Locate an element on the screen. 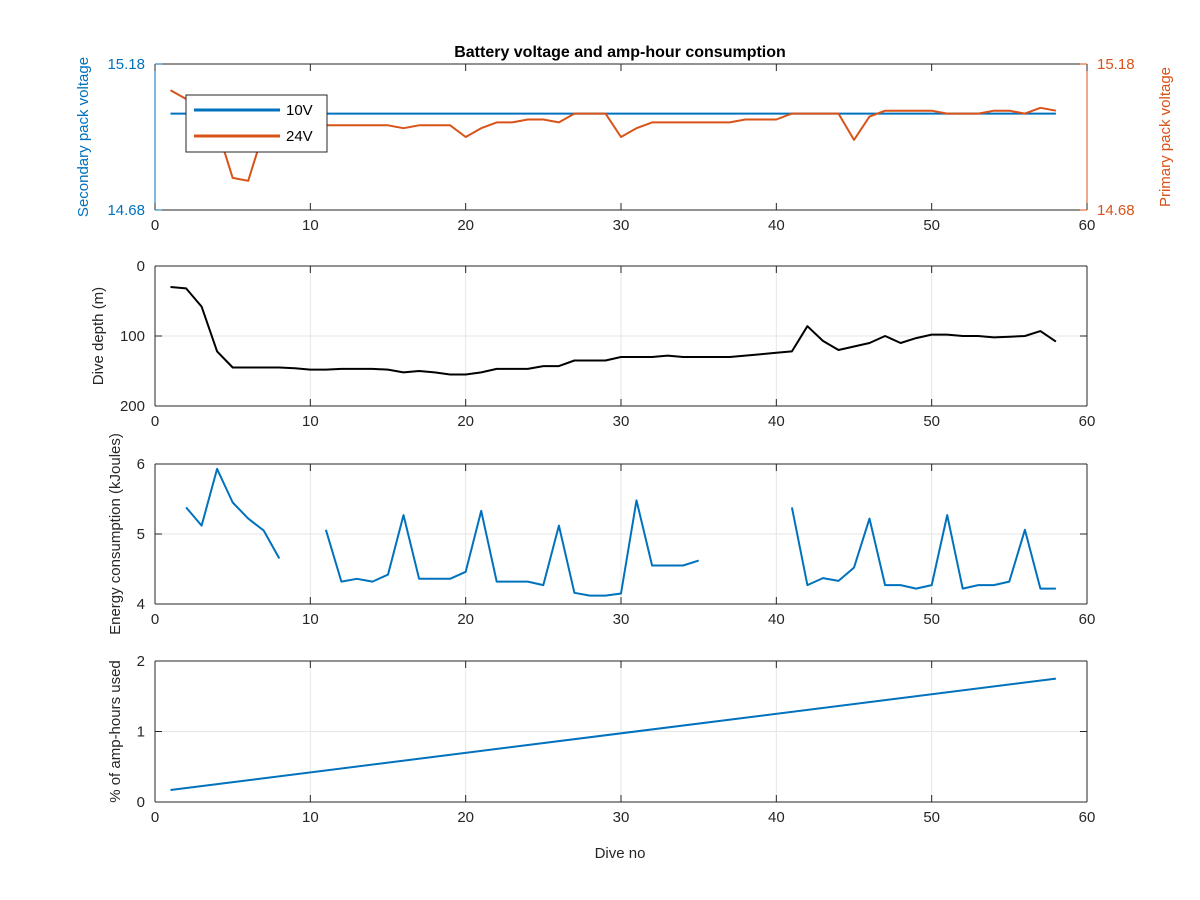 The height and width of the screenshot is (900, 1200). y-right-axis-label: Primary pack voltage is located at coordinates (1165, 137).